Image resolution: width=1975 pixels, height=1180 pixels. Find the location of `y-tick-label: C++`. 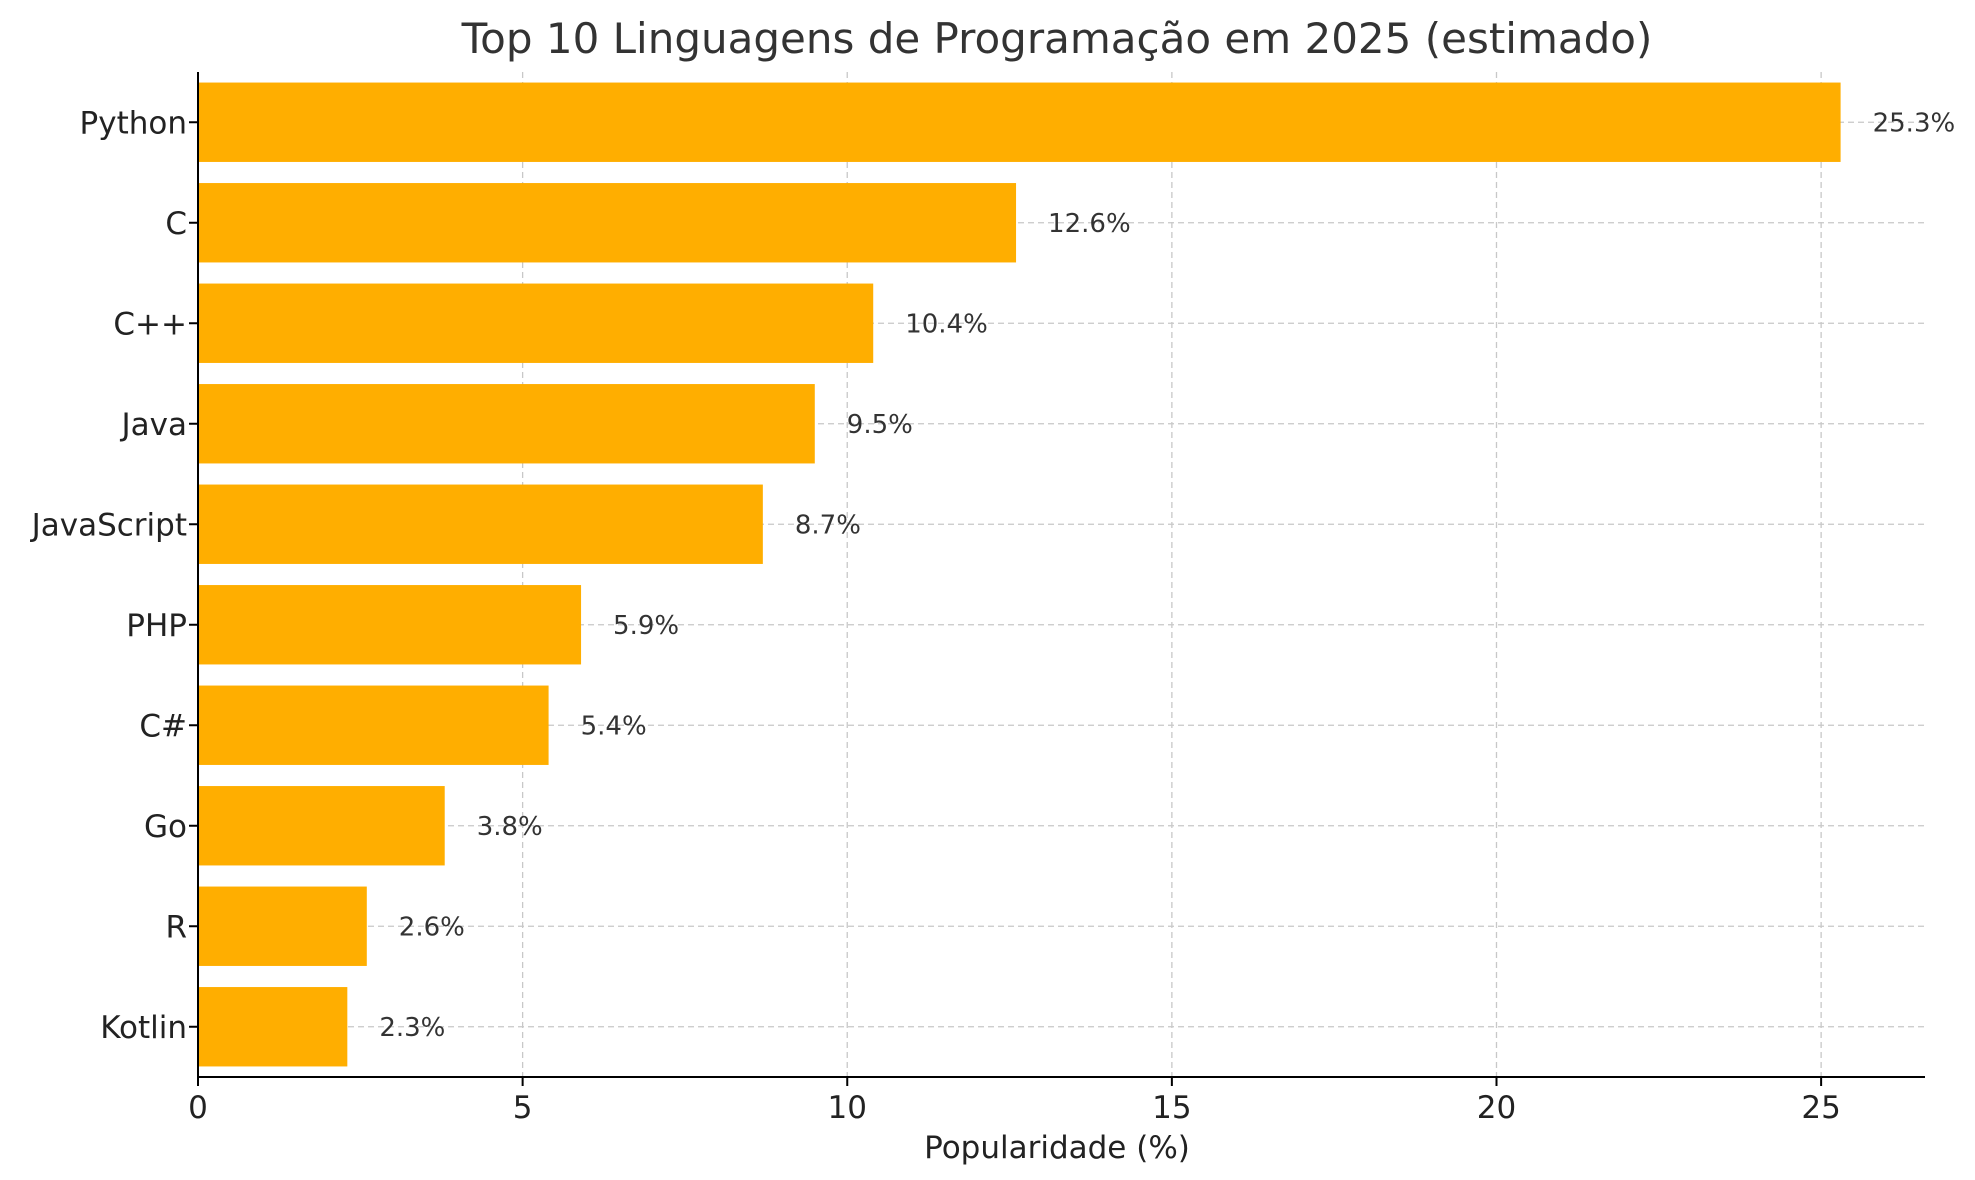

y-tick-label: C++ is located at coordinates (150, 324).